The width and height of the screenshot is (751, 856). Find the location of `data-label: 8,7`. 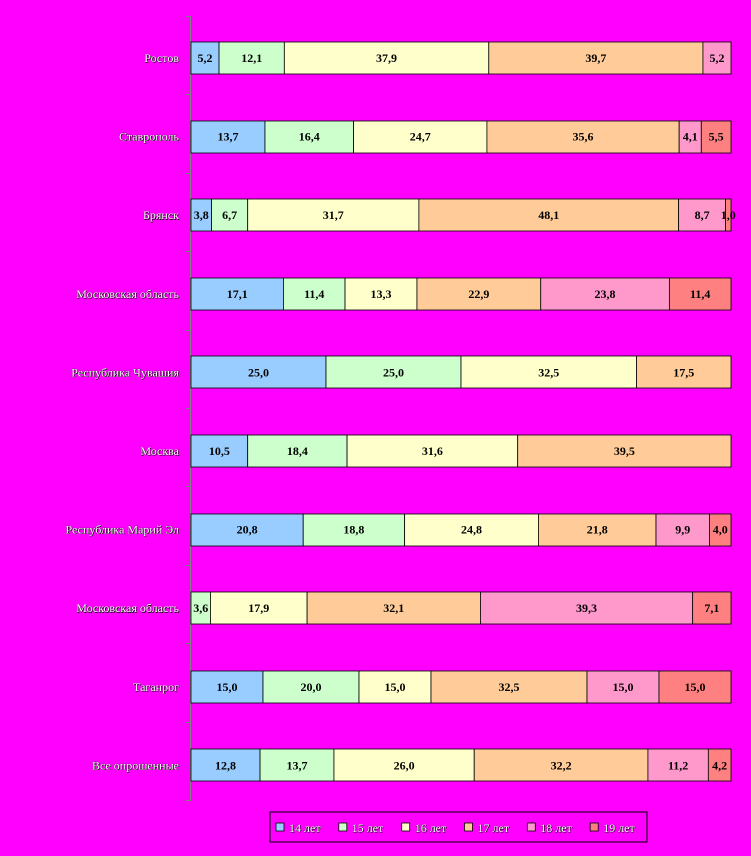

data-label: 8,7 is located at coordinates (702, 215).